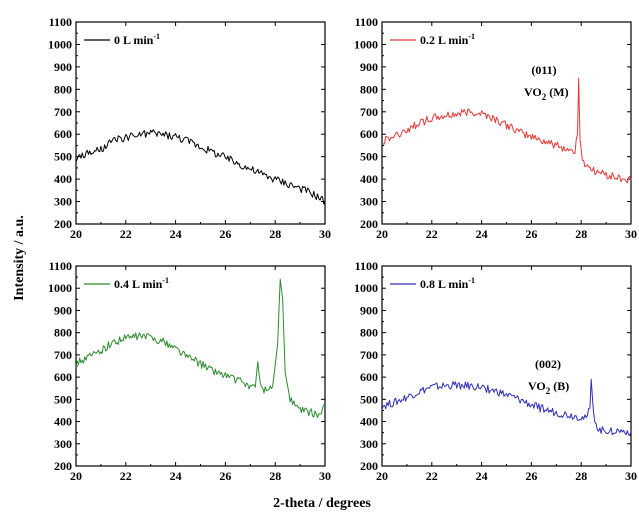 Image resolution: width=639 pixels, height=516 pixels. Describe the element at coordinates (548, 376) in the screenshot. I see `peak-annotation: (002) VO2 (B)` at that location.